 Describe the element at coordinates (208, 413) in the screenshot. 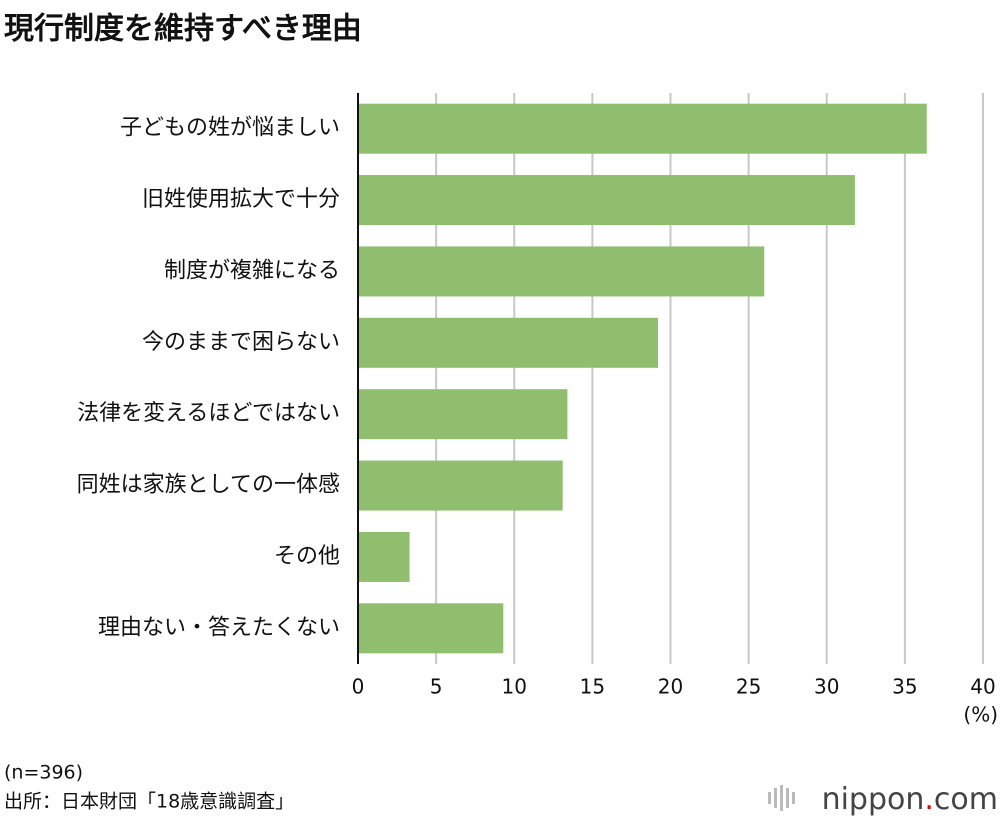

I see `y-tick-label: 法律を変えるほどではない` at that location.